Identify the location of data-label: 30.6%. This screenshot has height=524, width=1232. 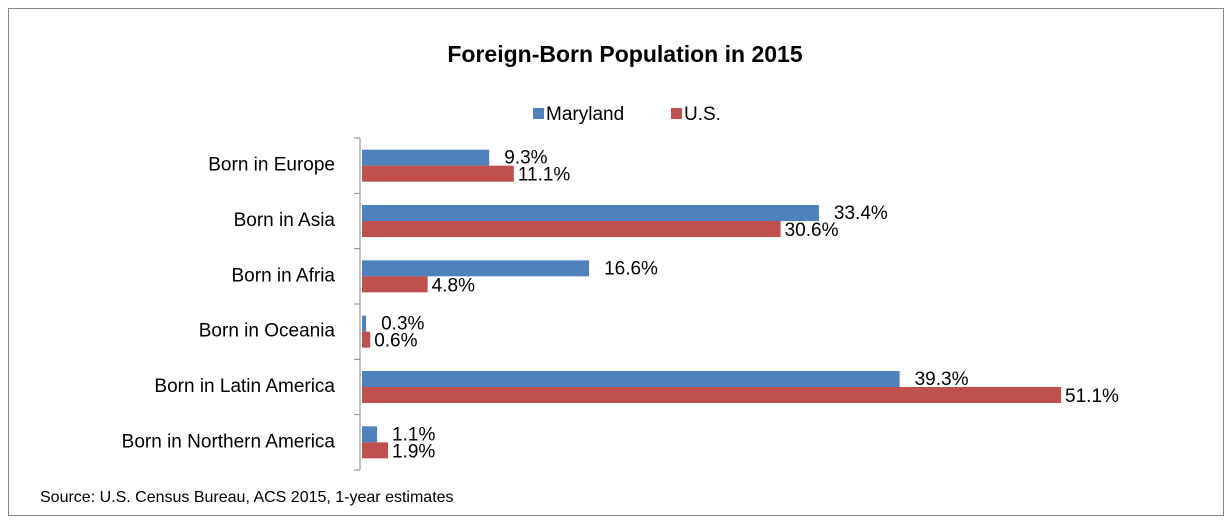
(812, 230).